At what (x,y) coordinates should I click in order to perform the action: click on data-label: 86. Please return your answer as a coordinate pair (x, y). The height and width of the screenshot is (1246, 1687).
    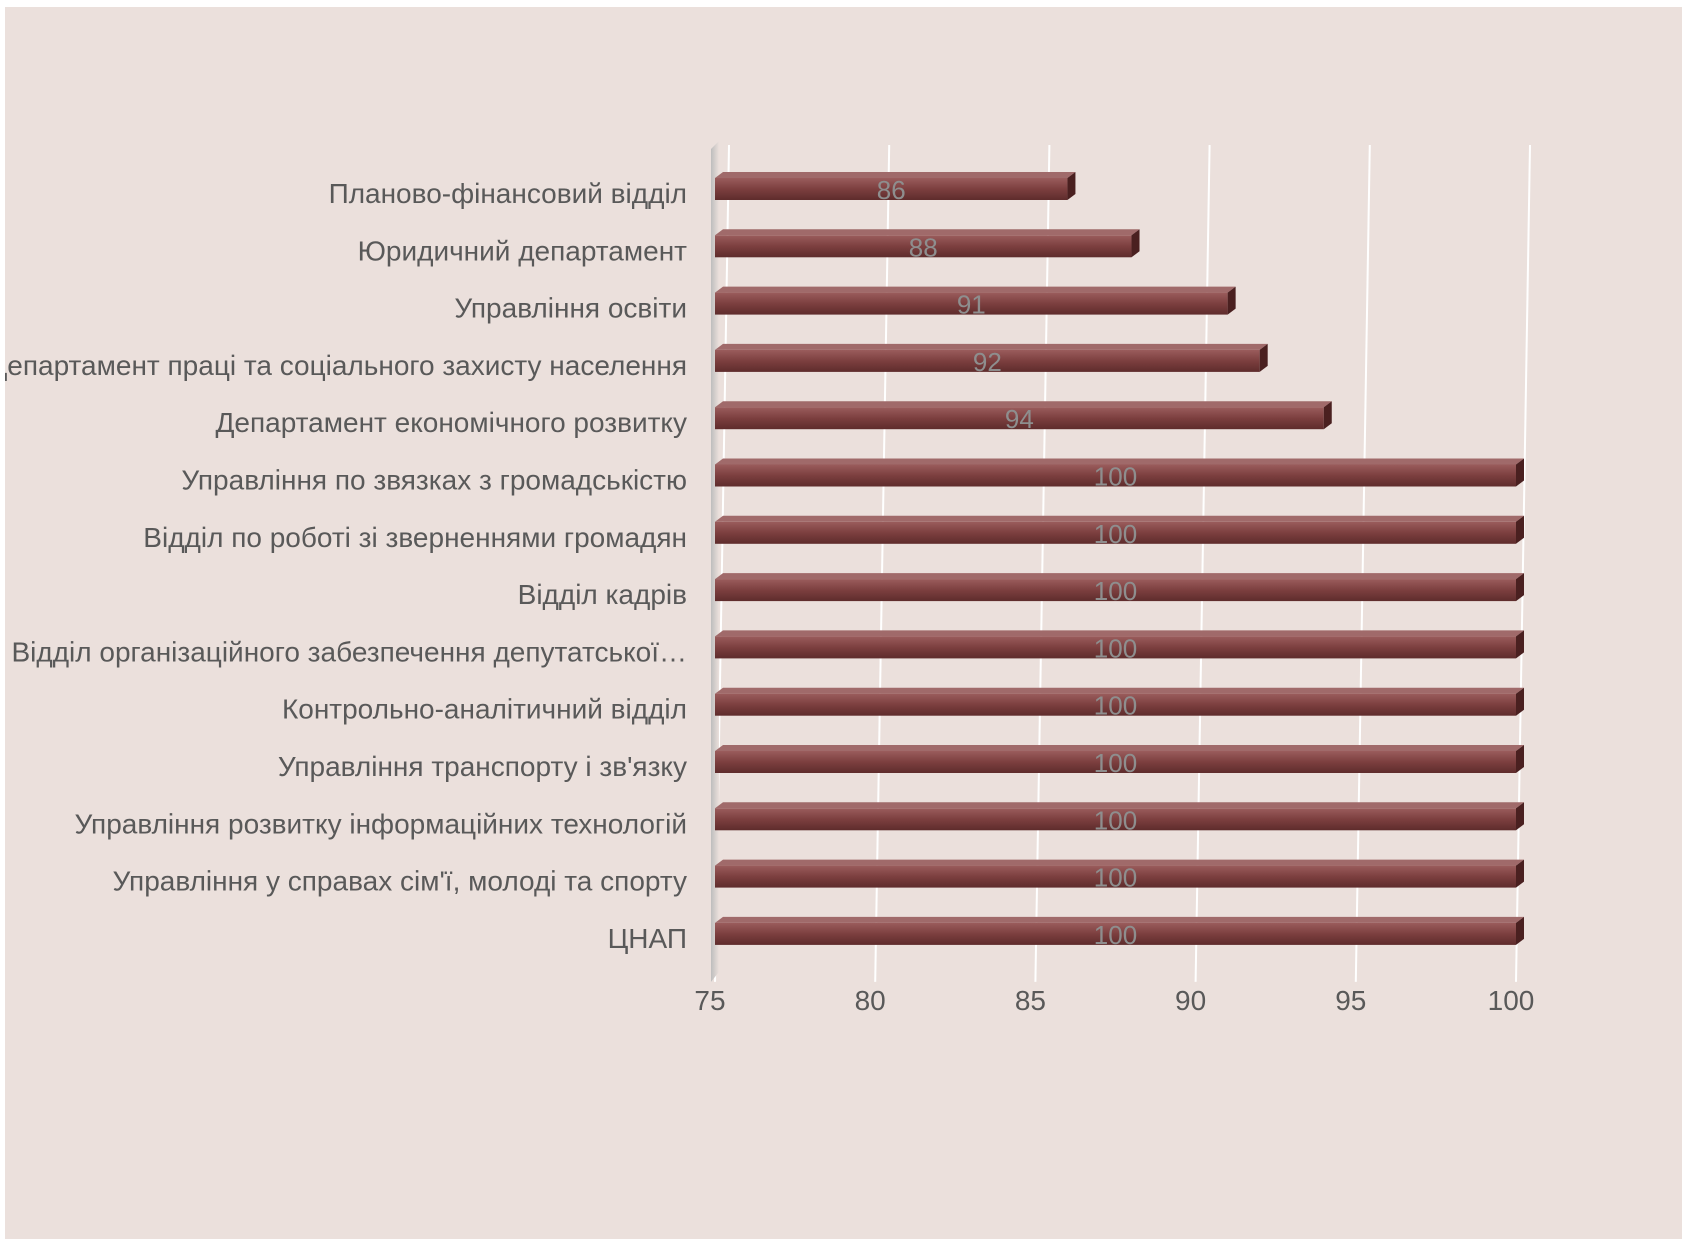
    Looking at the image, I should click on (891, 190).